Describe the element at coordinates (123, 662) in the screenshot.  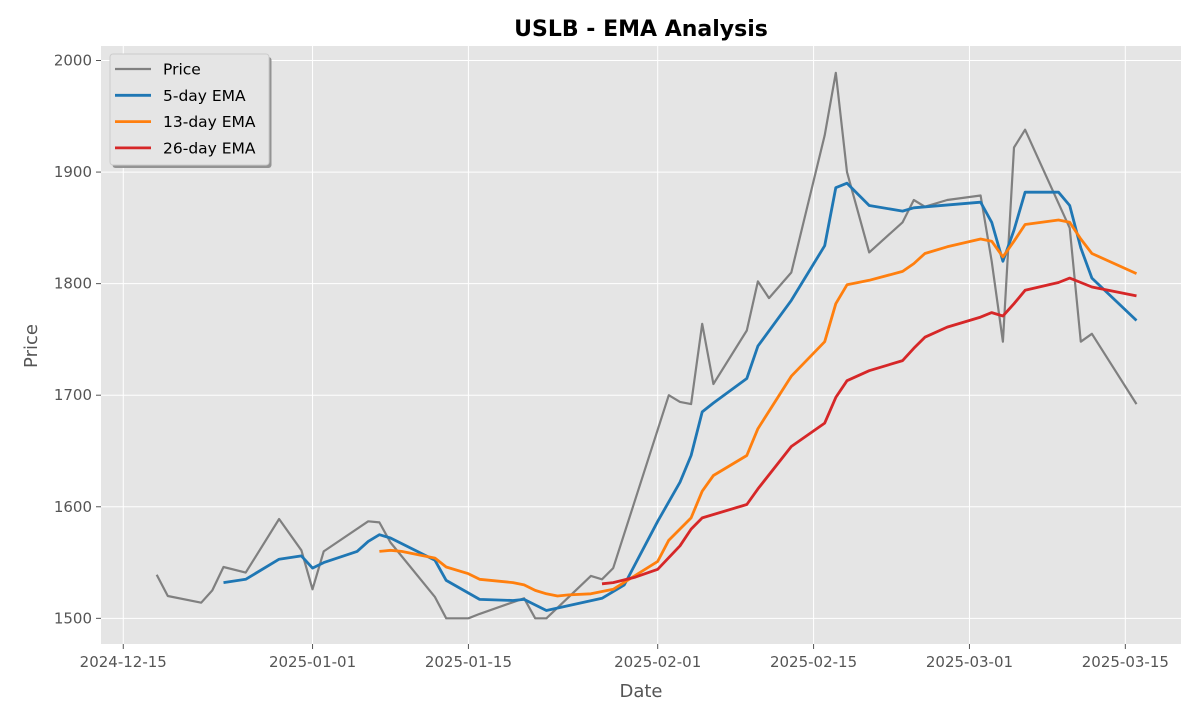
I see `x-tick-label: 2024-12-15` at that location.